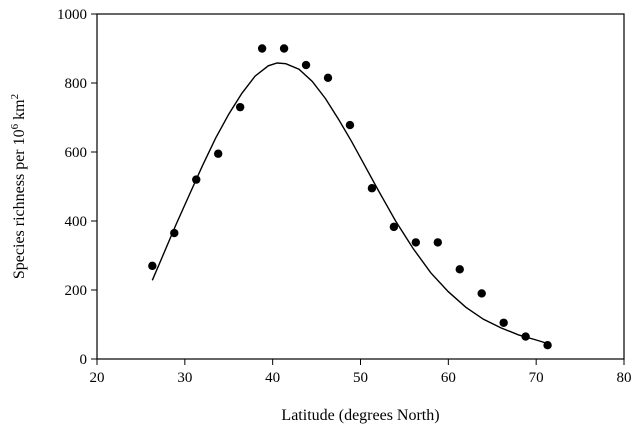 The width and height of the screenshot is (643, 427). I want to click on y-tick-label: 0, so click(84, 360).